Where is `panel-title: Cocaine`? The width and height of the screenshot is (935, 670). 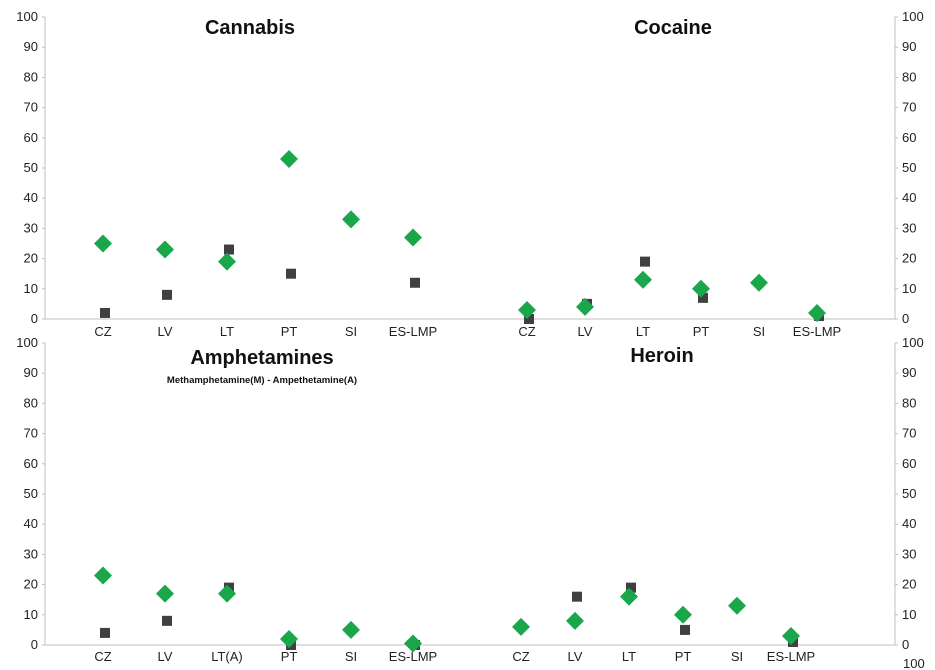 panel-title: Cocaine is located at coordinates (673, 28).